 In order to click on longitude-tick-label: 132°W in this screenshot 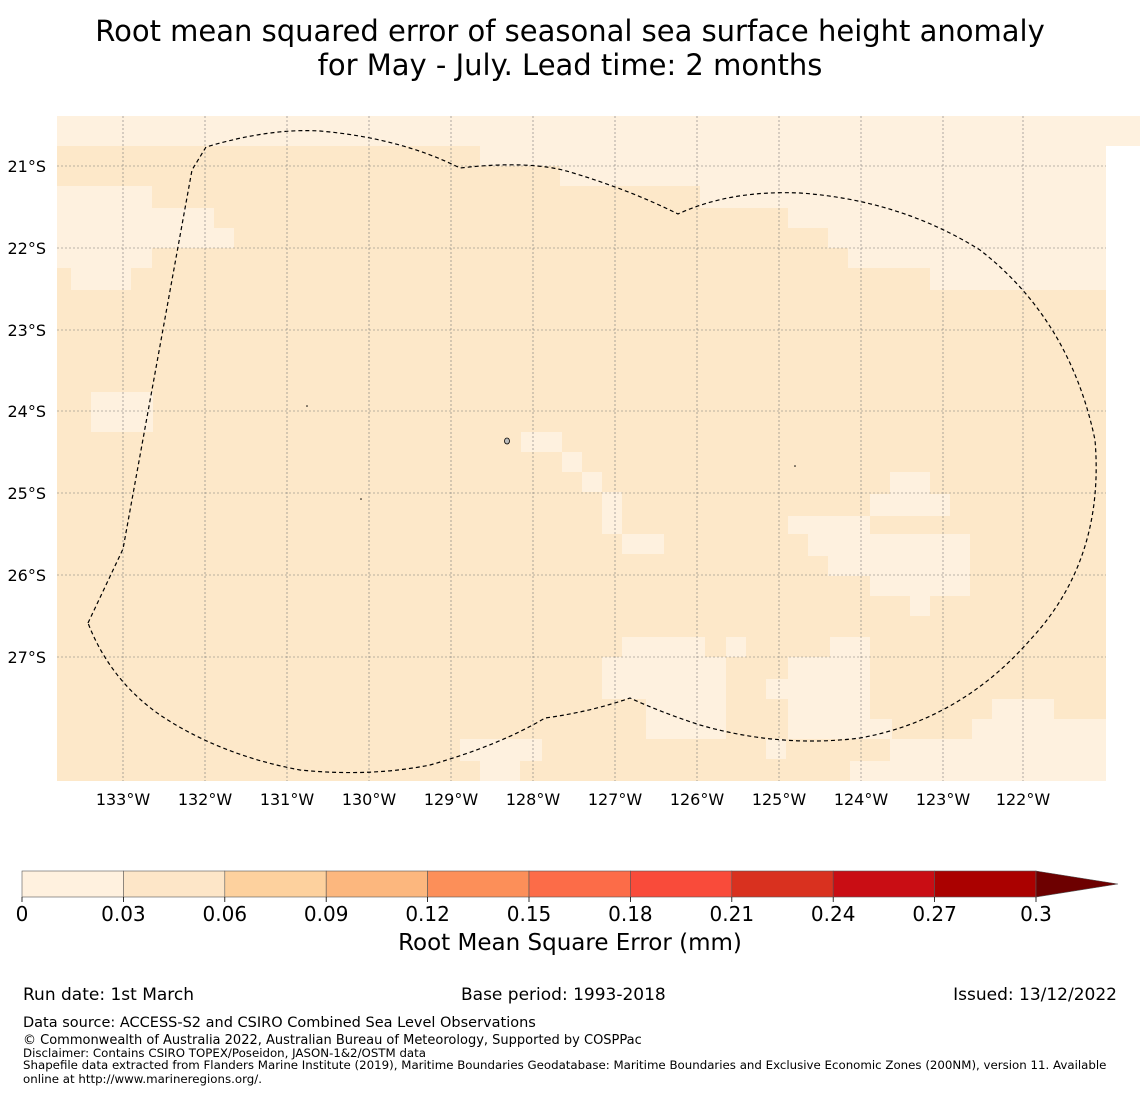, I will do `click(205, 799)`.